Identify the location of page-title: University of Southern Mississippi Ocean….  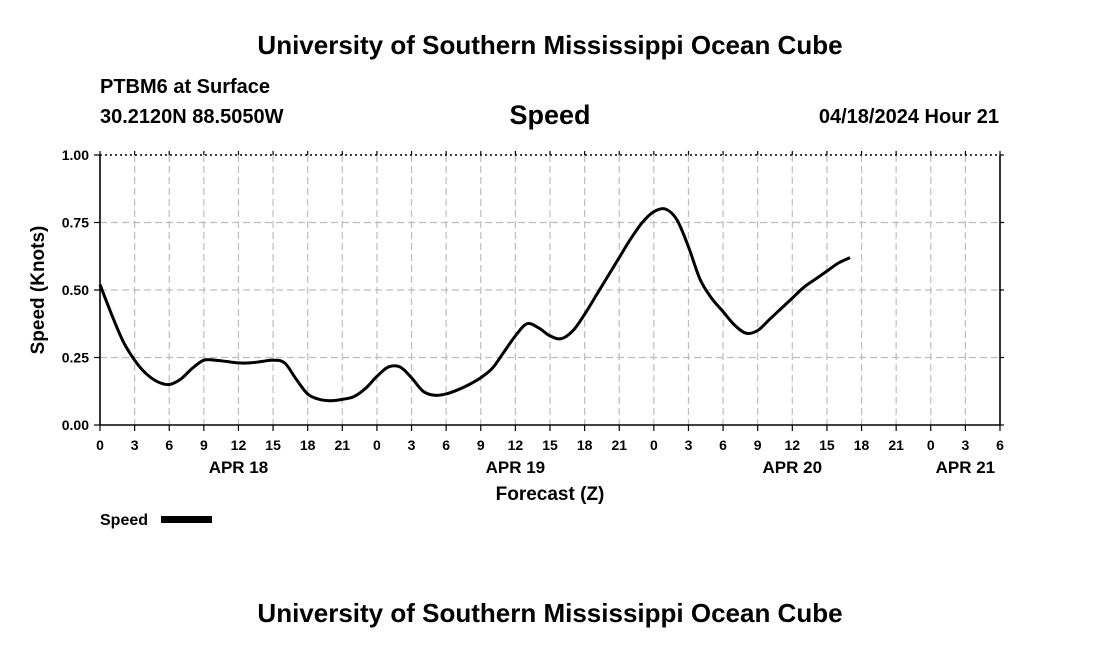
(550, 45).